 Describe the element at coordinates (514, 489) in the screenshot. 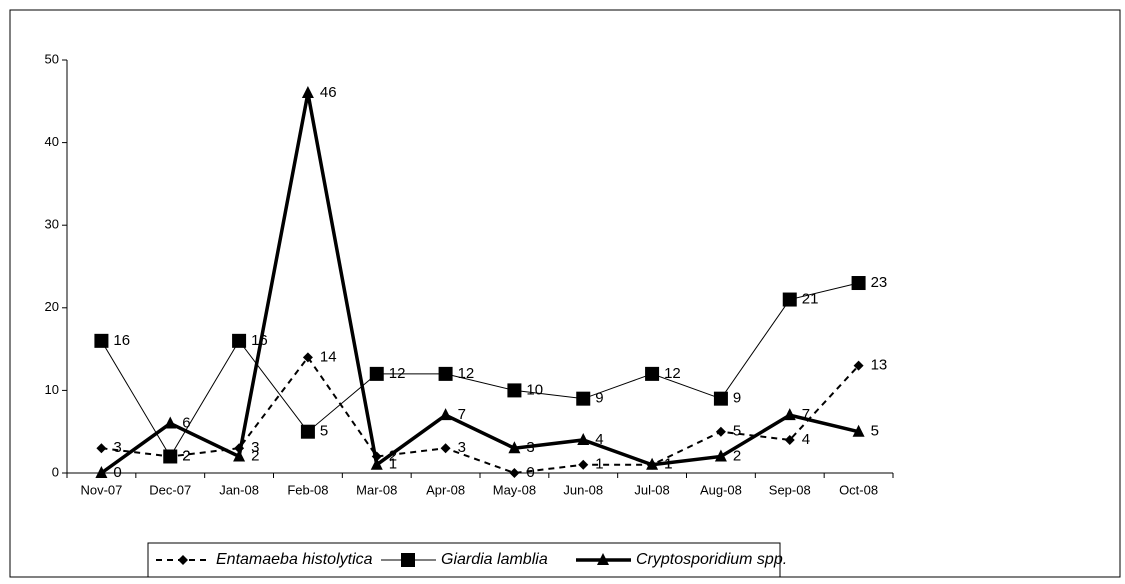

I see `x-tick-label: May-08` at that location.